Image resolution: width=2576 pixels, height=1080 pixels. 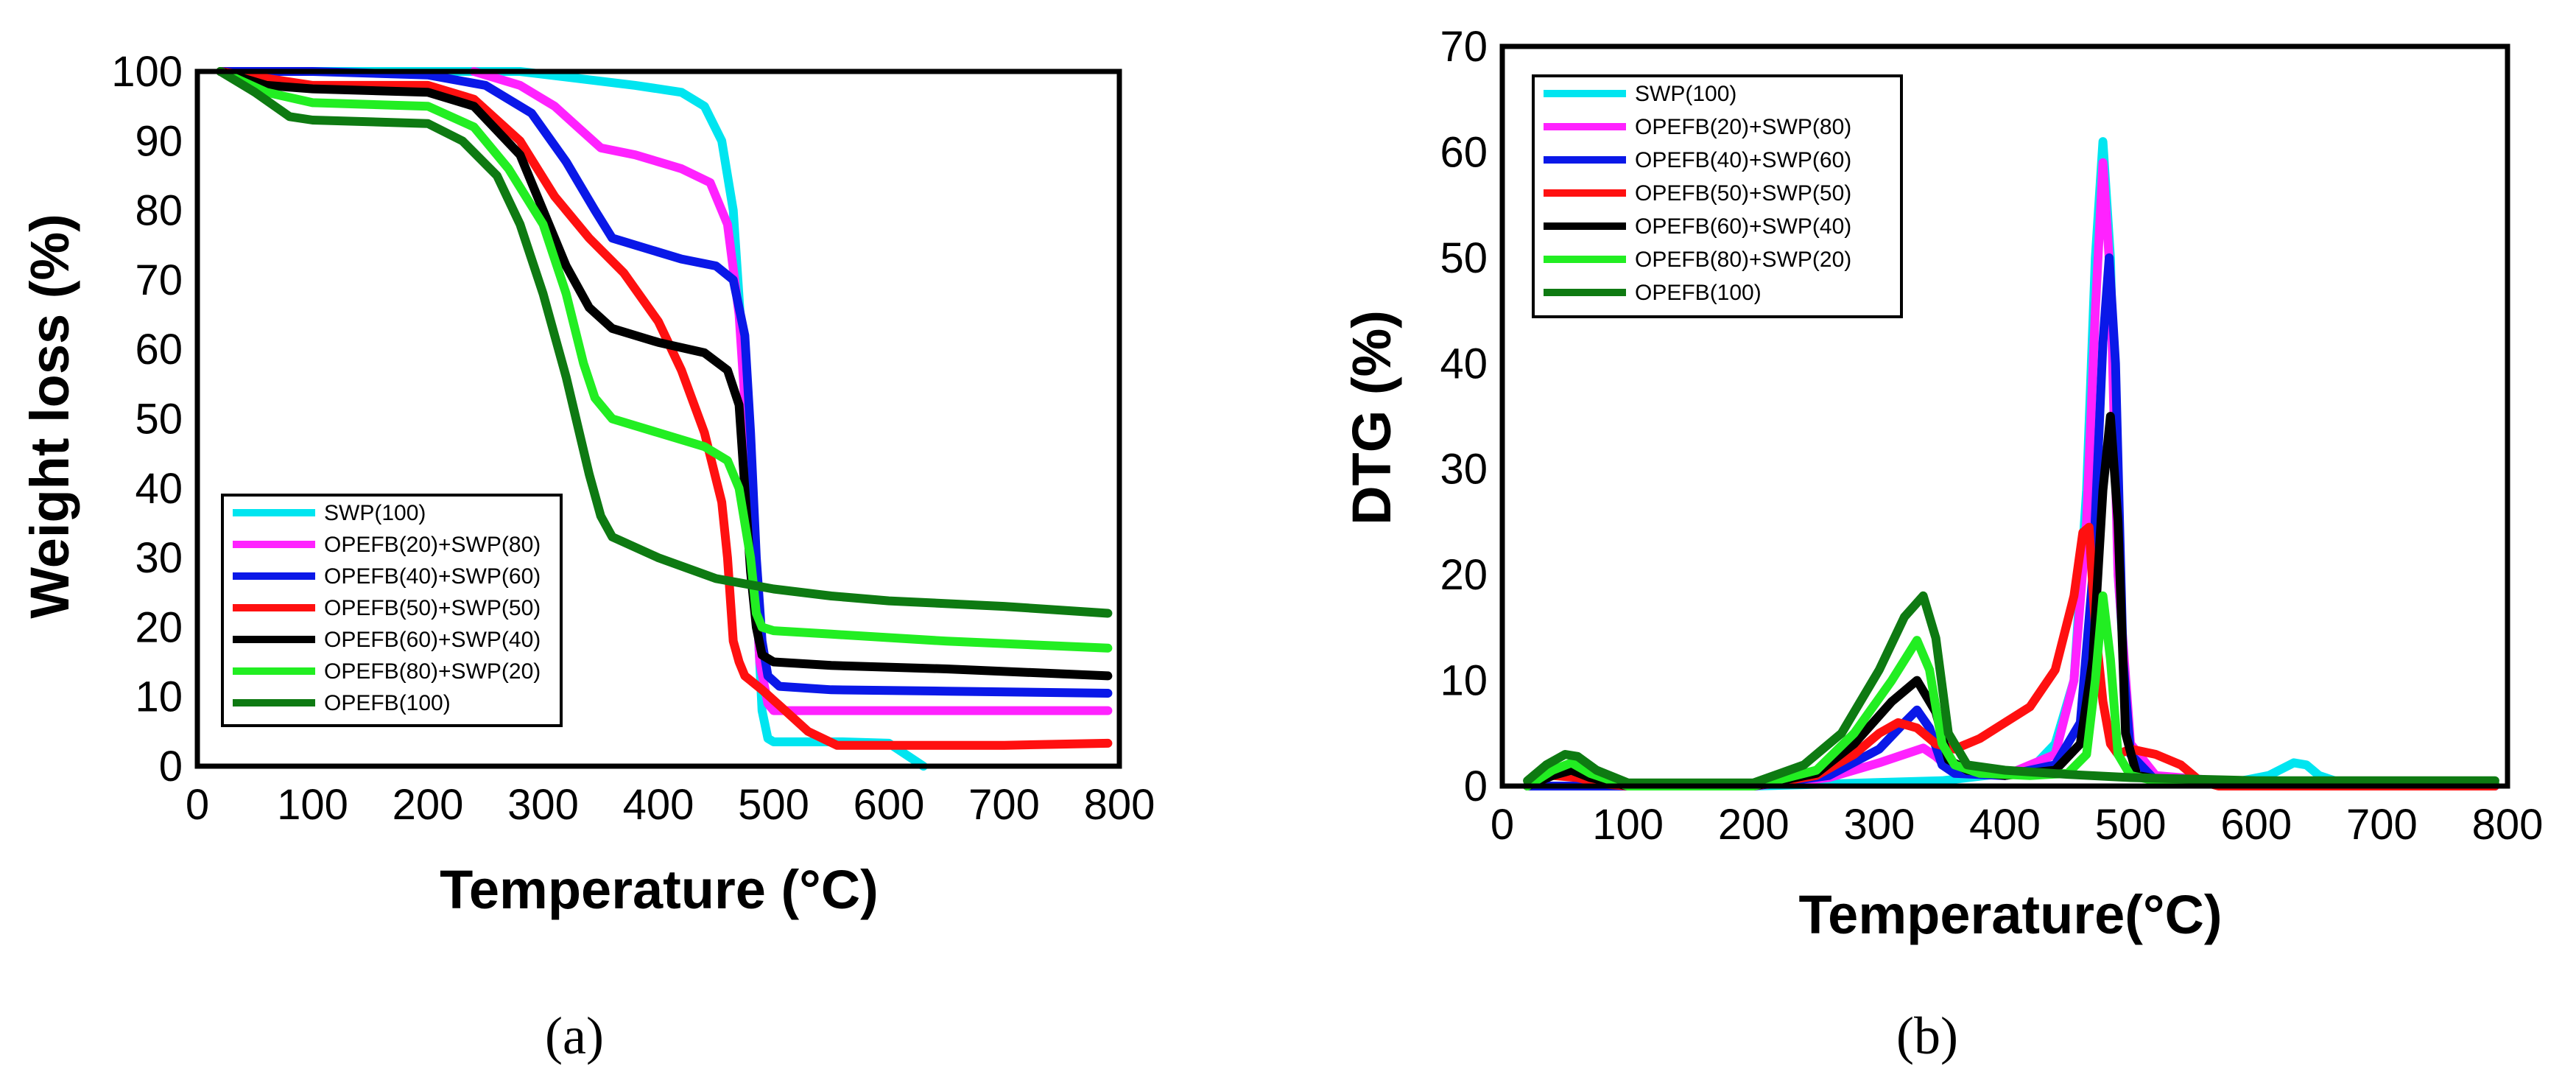 I want to click on chart-a-x-ticks: 0 100 200 300 400 500 600 700 800, so click(x=670, y=805).